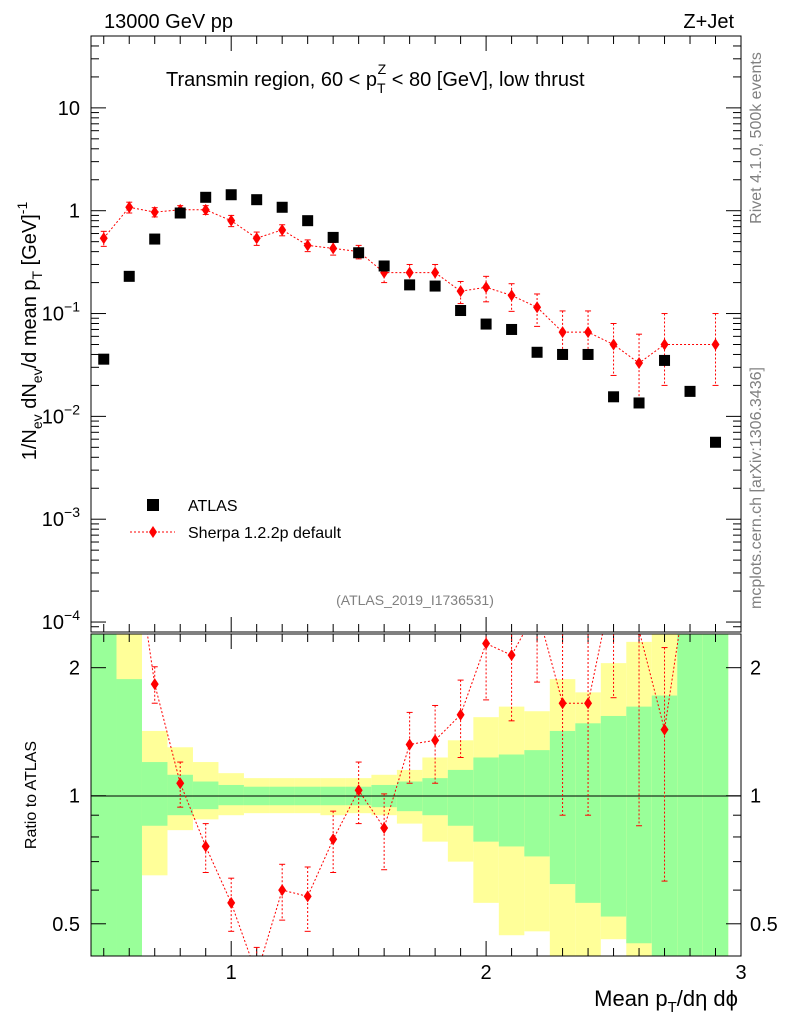  Describe the element at coordinates (61, 517) in the screenshot. I see `main-y-tick-label: 10⁻³` at that location.